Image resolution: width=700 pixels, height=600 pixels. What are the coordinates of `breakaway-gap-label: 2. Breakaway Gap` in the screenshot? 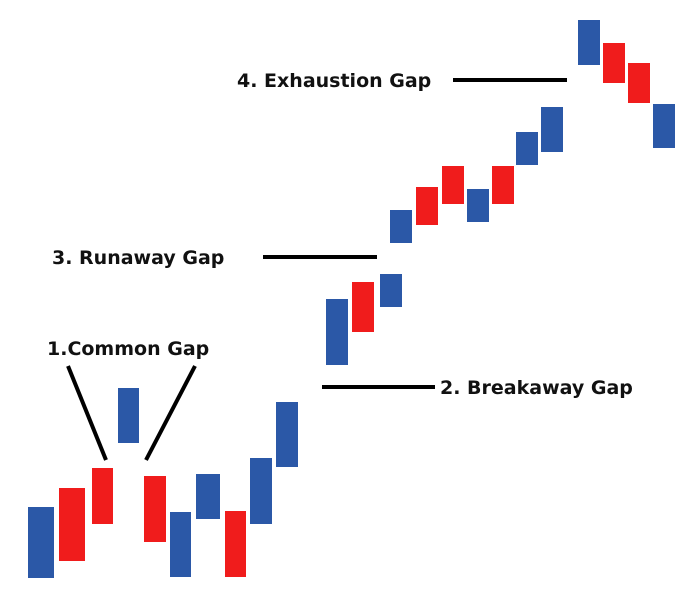 It's located at (536, 388).